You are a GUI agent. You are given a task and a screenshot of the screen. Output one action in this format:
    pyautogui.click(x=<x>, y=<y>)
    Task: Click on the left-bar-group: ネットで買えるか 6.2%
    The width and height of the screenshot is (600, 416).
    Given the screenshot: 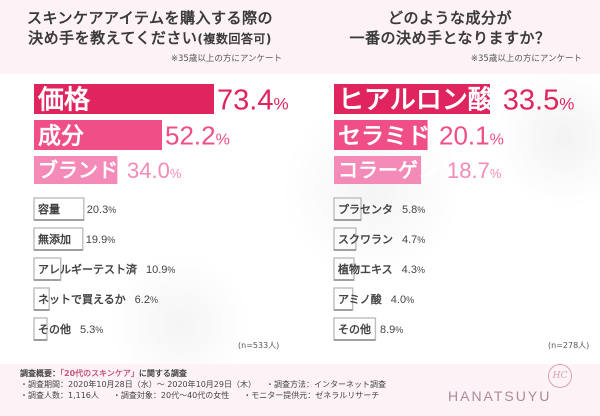 What is the action you would take?
    pyautogui.click(x=95, y=299)
    